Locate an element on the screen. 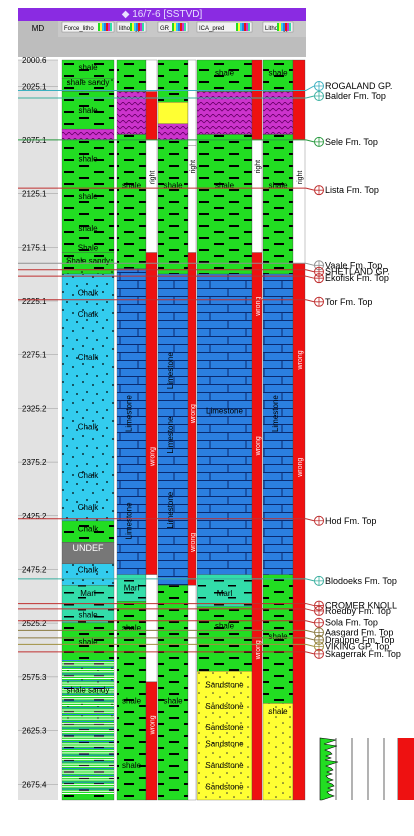 This screenshot has height=836, width=414. md-header-label: MD is located at coordinates (38, 28).